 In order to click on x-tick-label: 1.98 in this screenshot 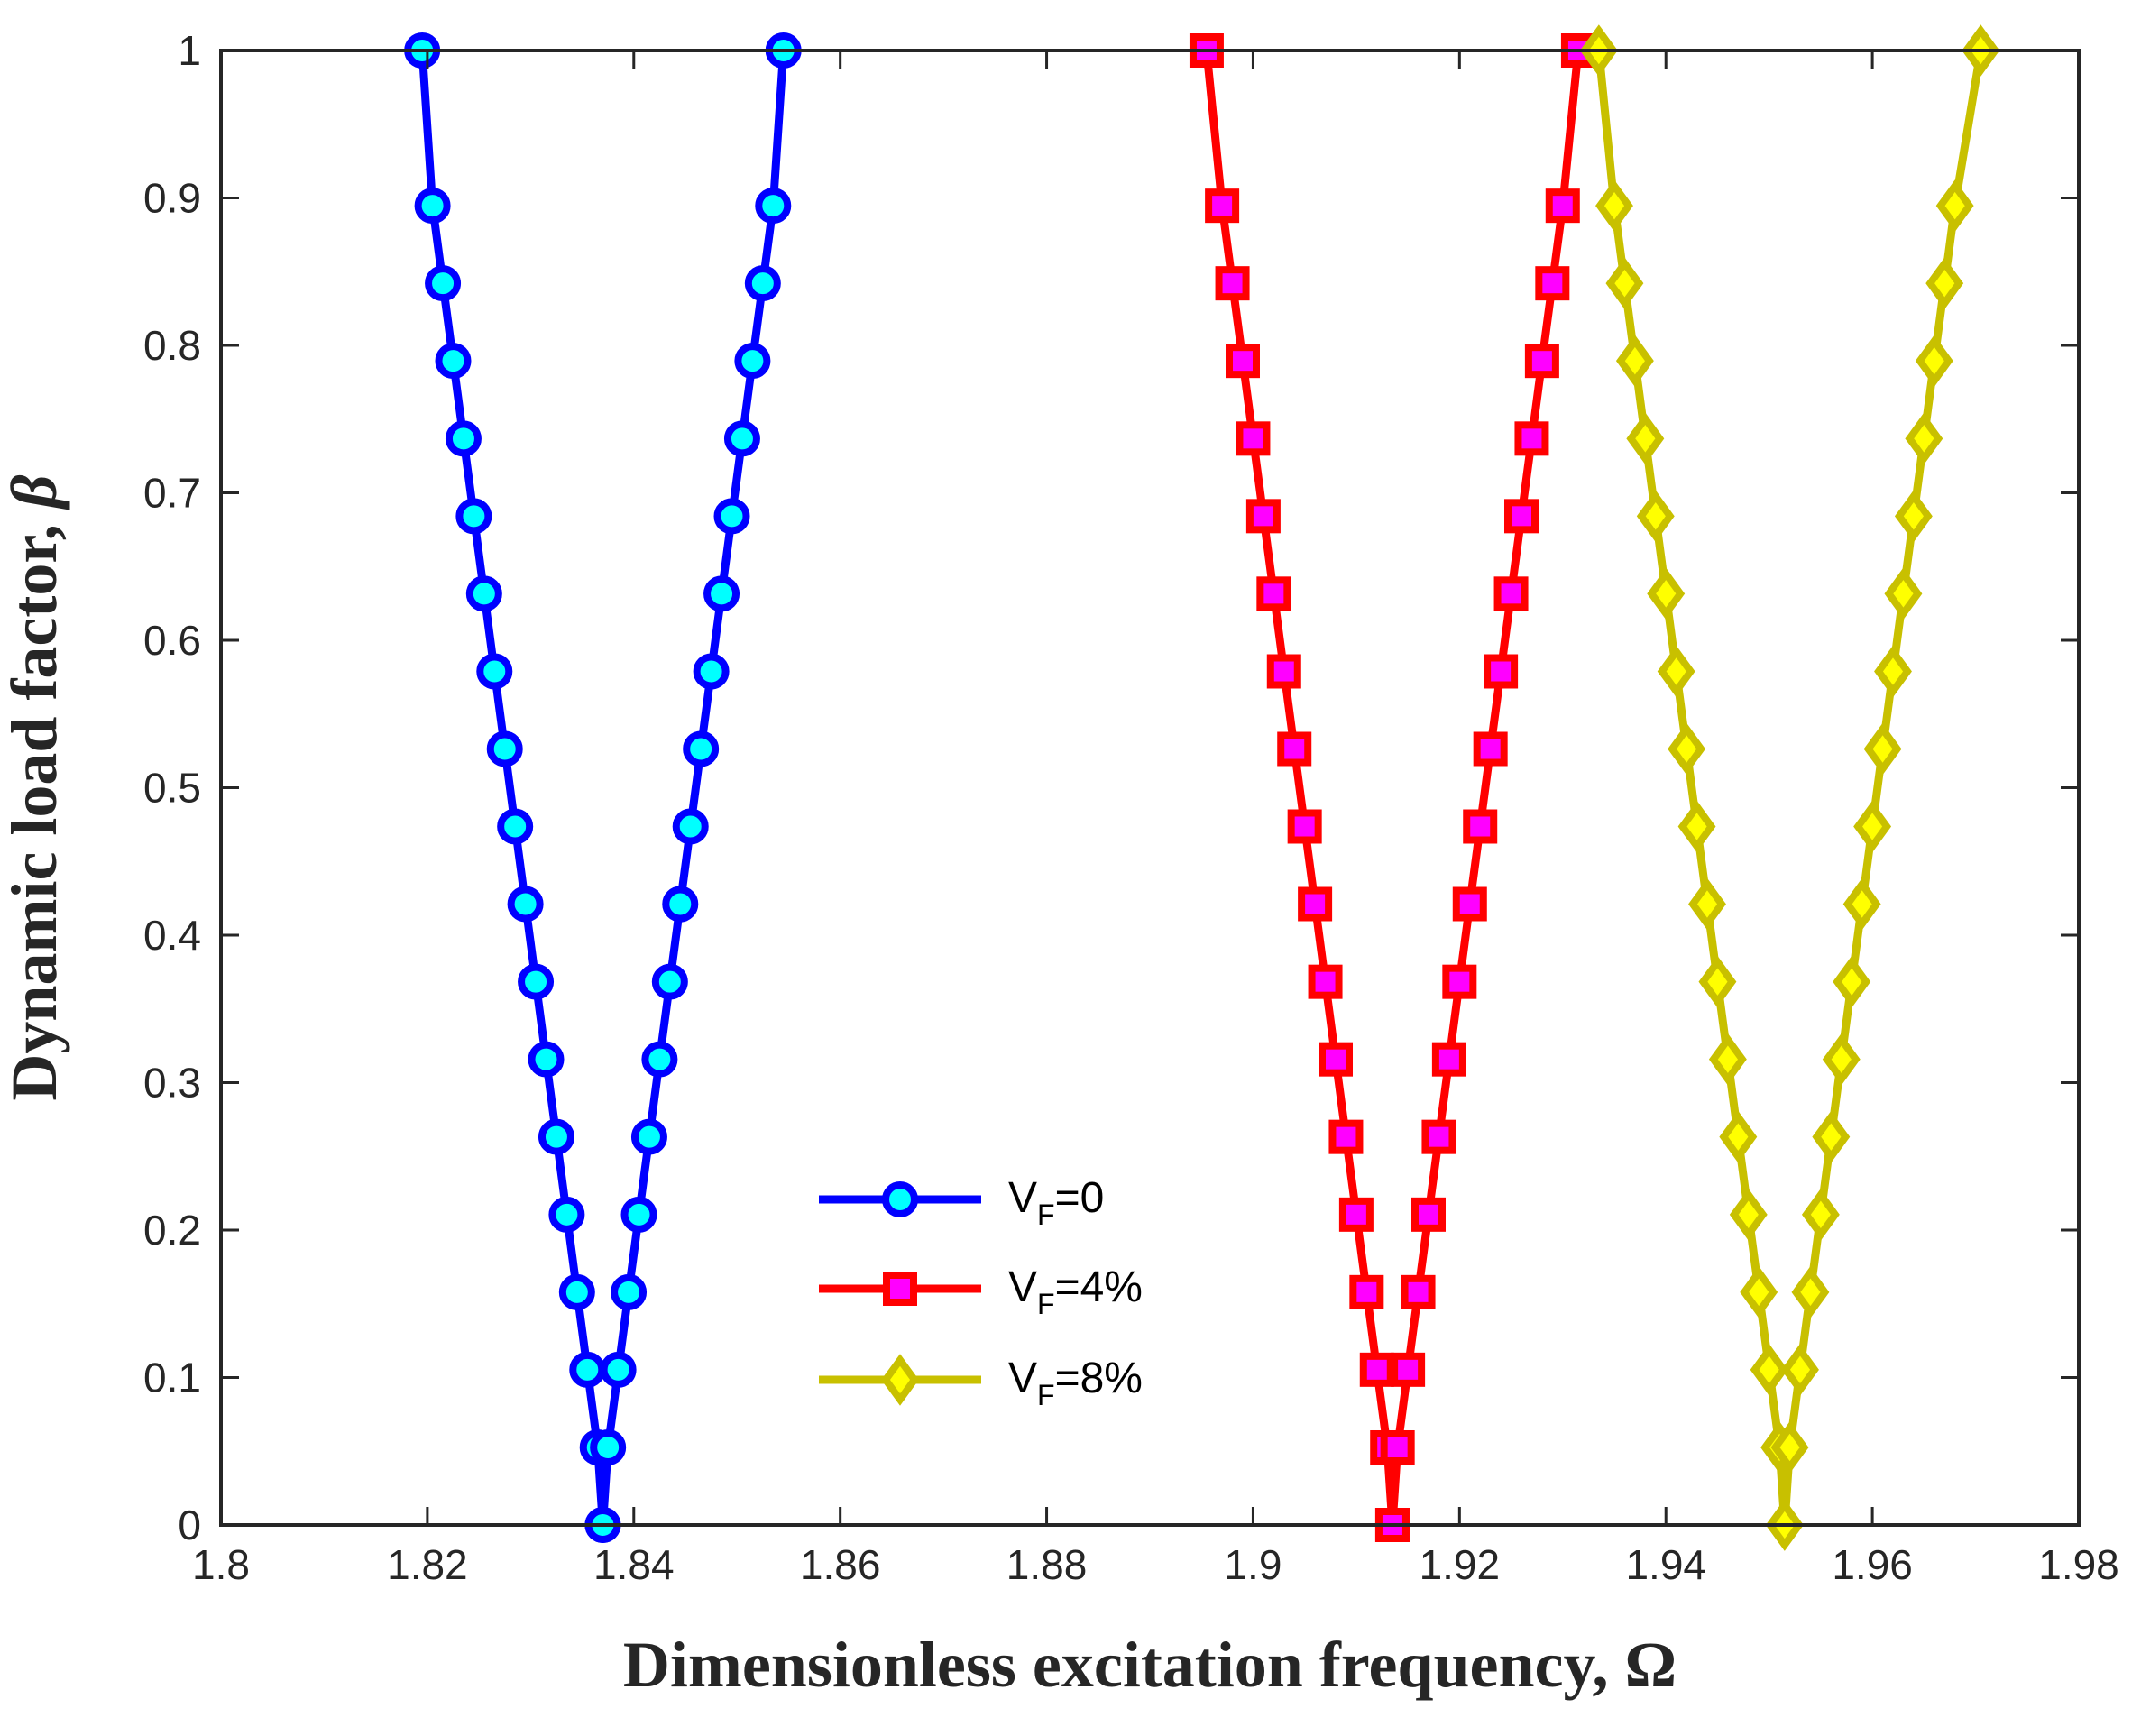, I will do `click(2079, 1564)`.